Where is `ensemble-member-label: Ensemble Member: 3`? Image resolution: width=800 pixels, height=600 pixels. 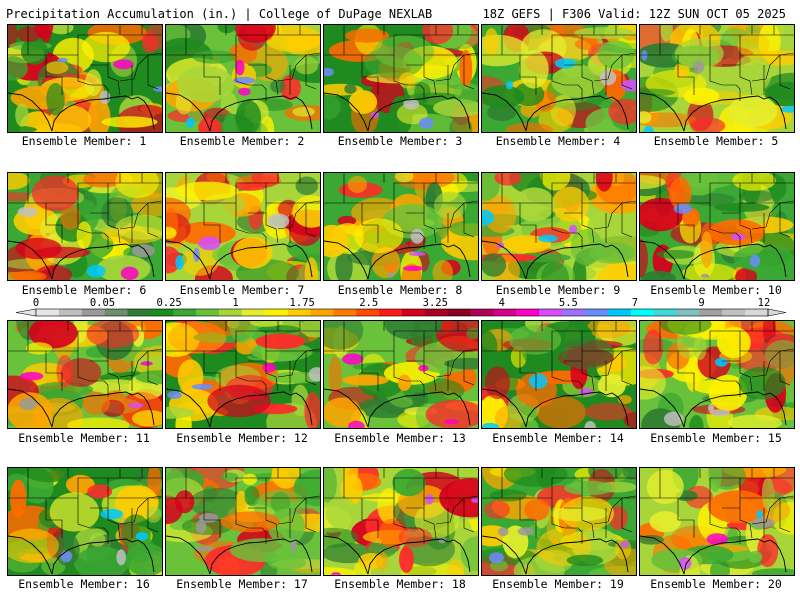 ensemble-member-label: Ensemble Member: 3 is located at coordinates (400, 141).